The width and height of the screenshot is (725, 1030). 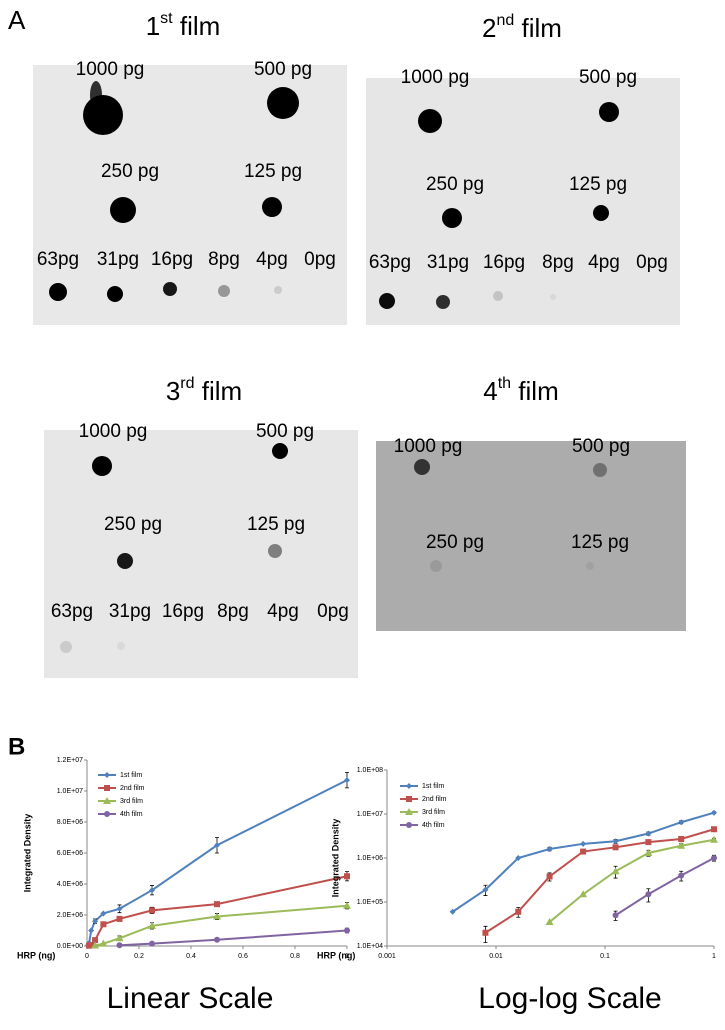 What do you see at coordinates (131, 801) in the screenshot?
I see `legend-label: 3rd film` at bounding box center [131, 801].